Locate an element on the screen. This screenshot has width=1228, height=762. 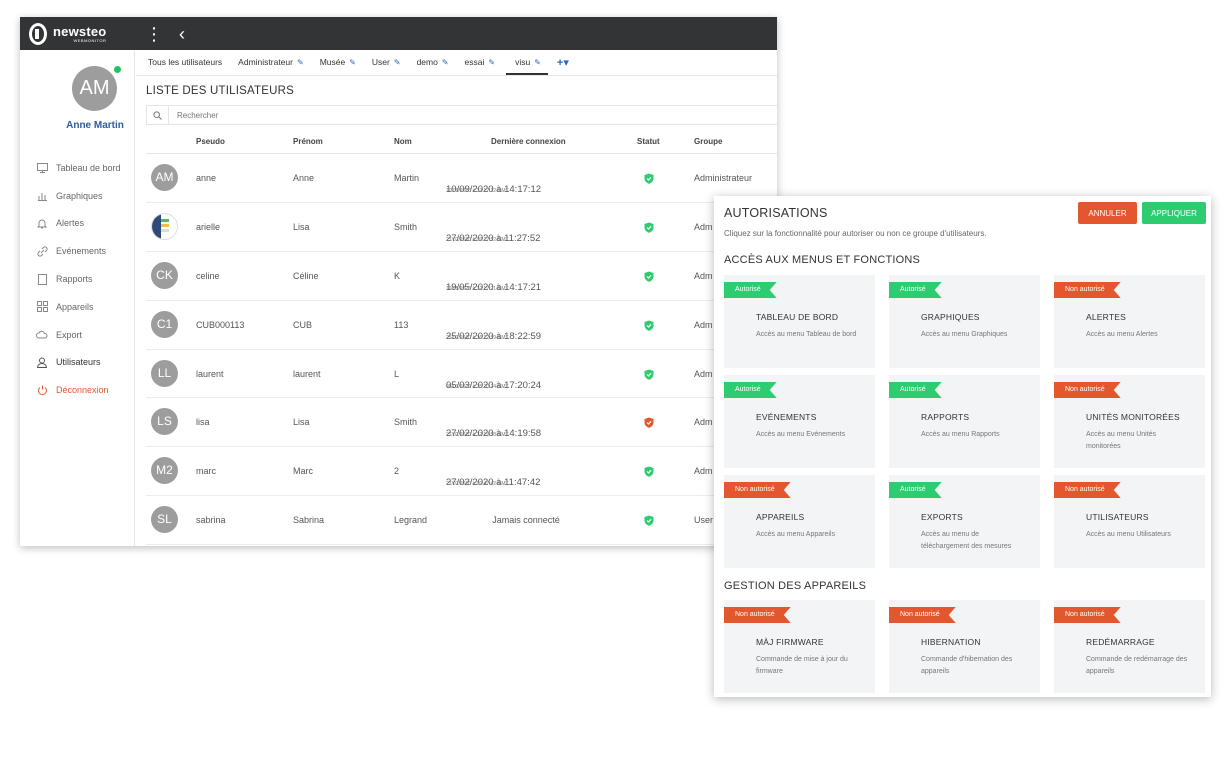
sidebar-item-charts: Graphiques is located at coordinates (78, 196).